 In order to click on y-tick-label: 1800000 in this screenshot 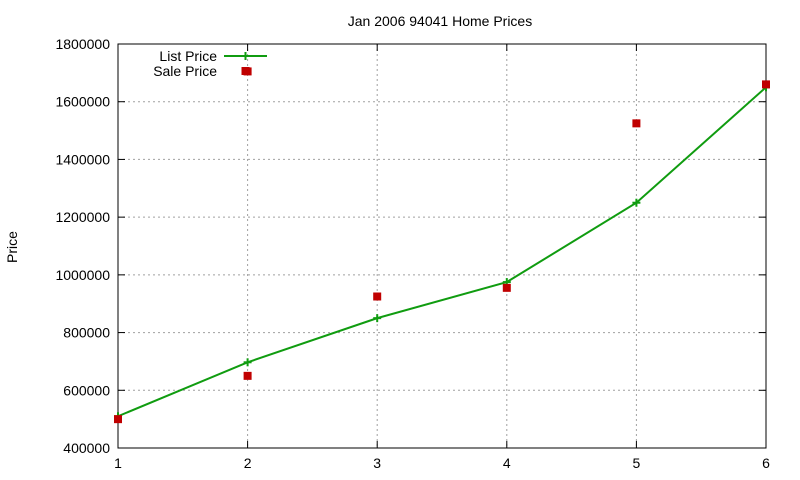, I will do `click(82, 44)`.